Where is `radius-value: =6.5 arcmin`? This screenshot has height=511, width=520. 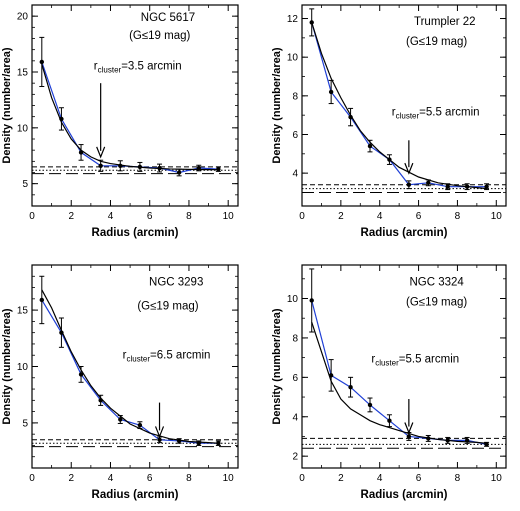
radius-value: =6.5 arcmin is located at coordinates (180, 355).